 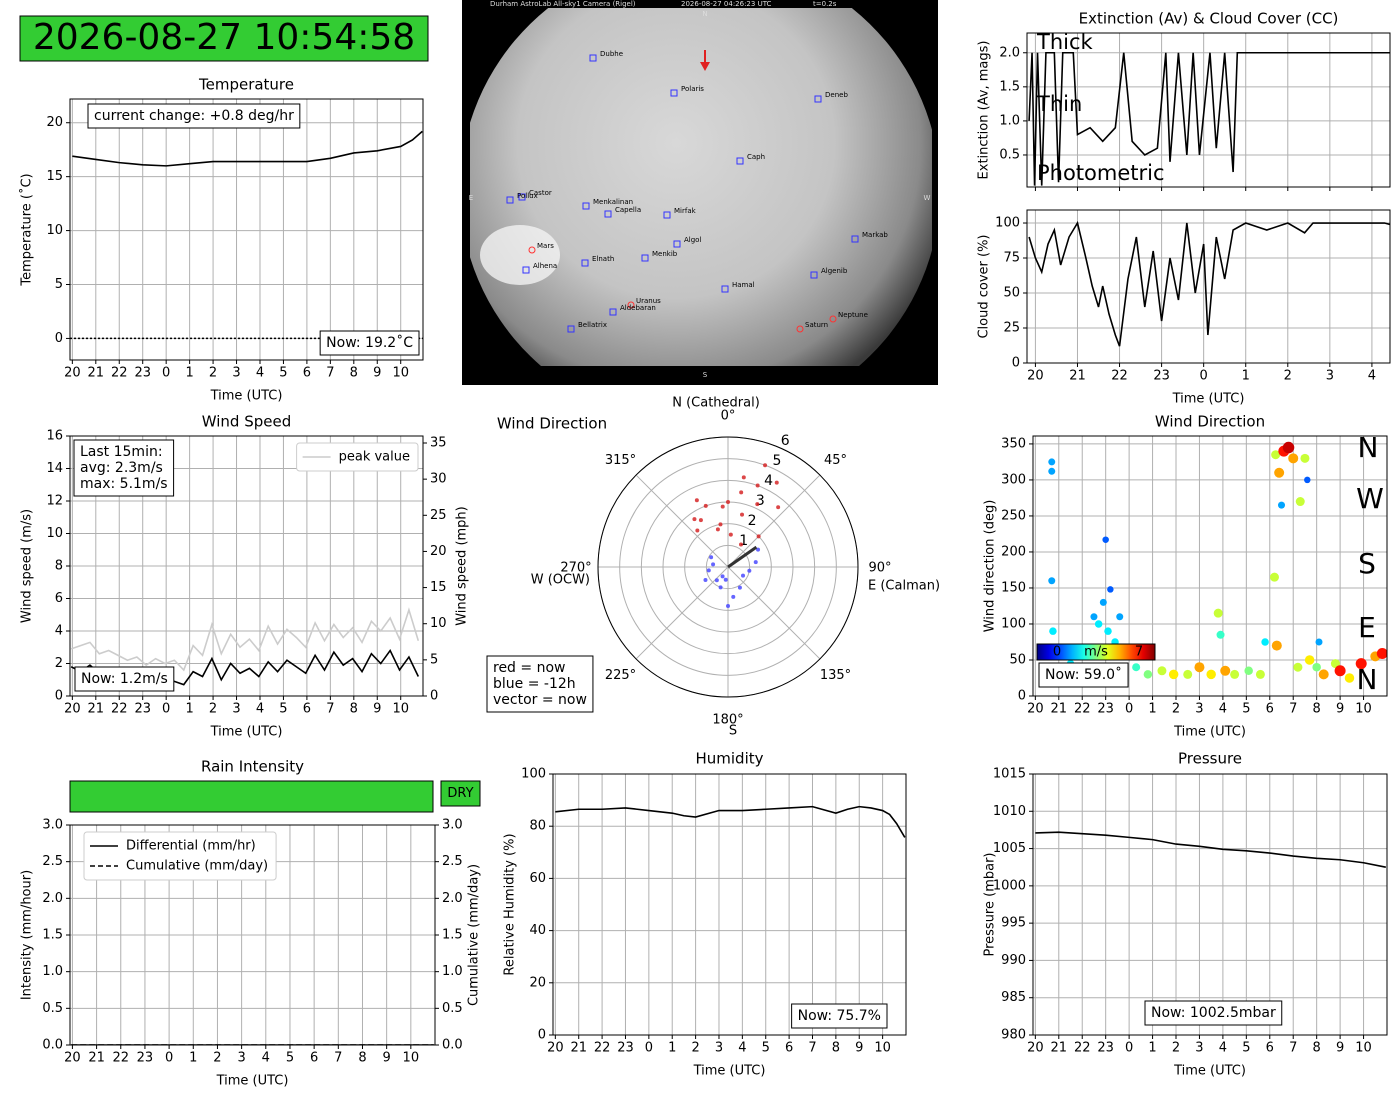 What do you see at coordinates (252, 767) in the screenshot?
I see `chart-title: Rain Intensity` at bounding box center [252, 767].